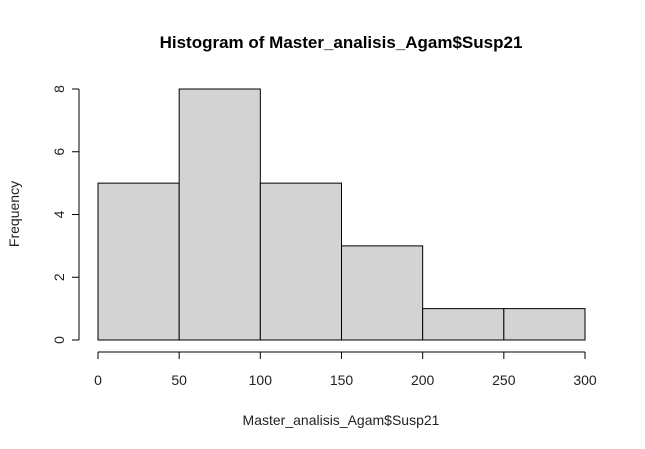 This screenshot has width=645, height=449. I want to click on y-axis-label: Frequency, so click(14, 214).